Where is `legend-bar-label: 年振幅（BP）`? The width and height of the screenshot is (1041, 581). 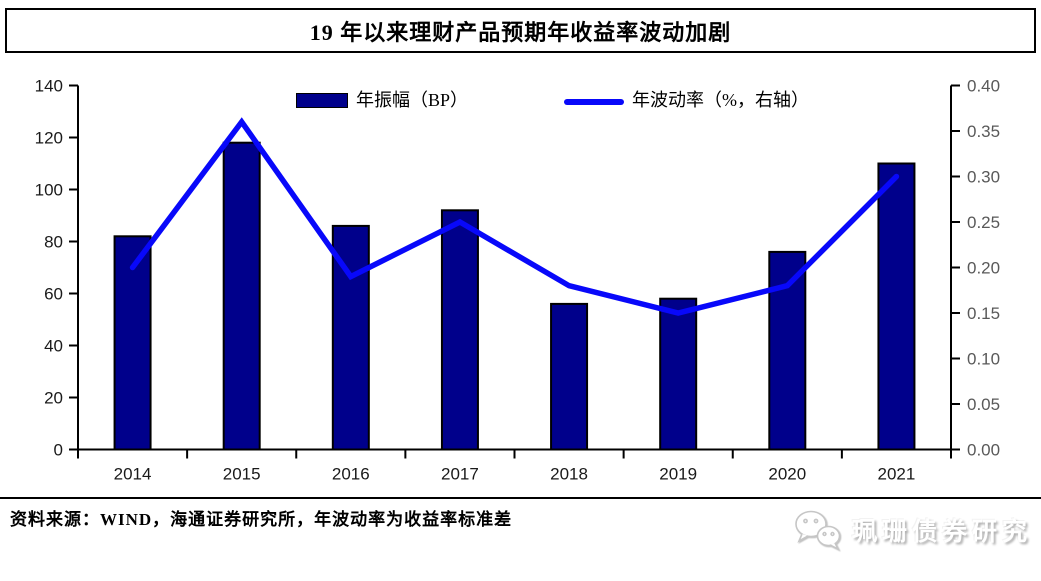 legend-bar-label: 年振幅（BP） is located at coordinates (412, 100).